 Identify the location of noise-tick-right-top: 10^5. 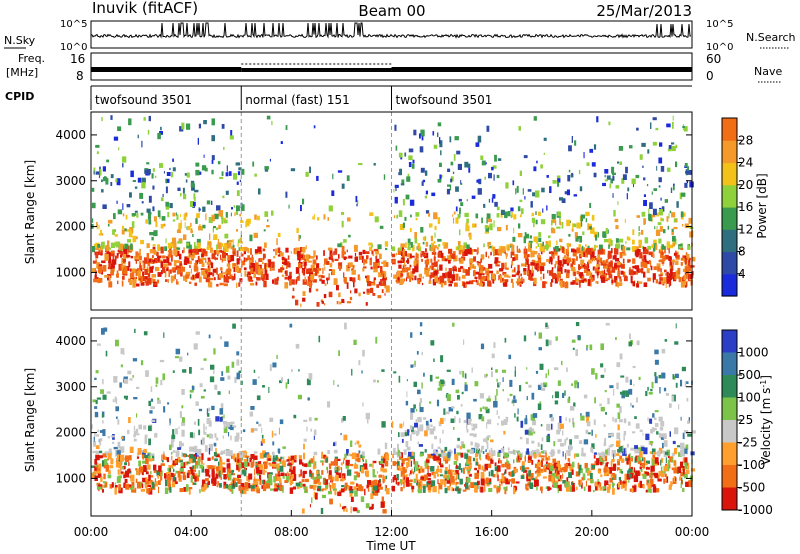
(719, 24).